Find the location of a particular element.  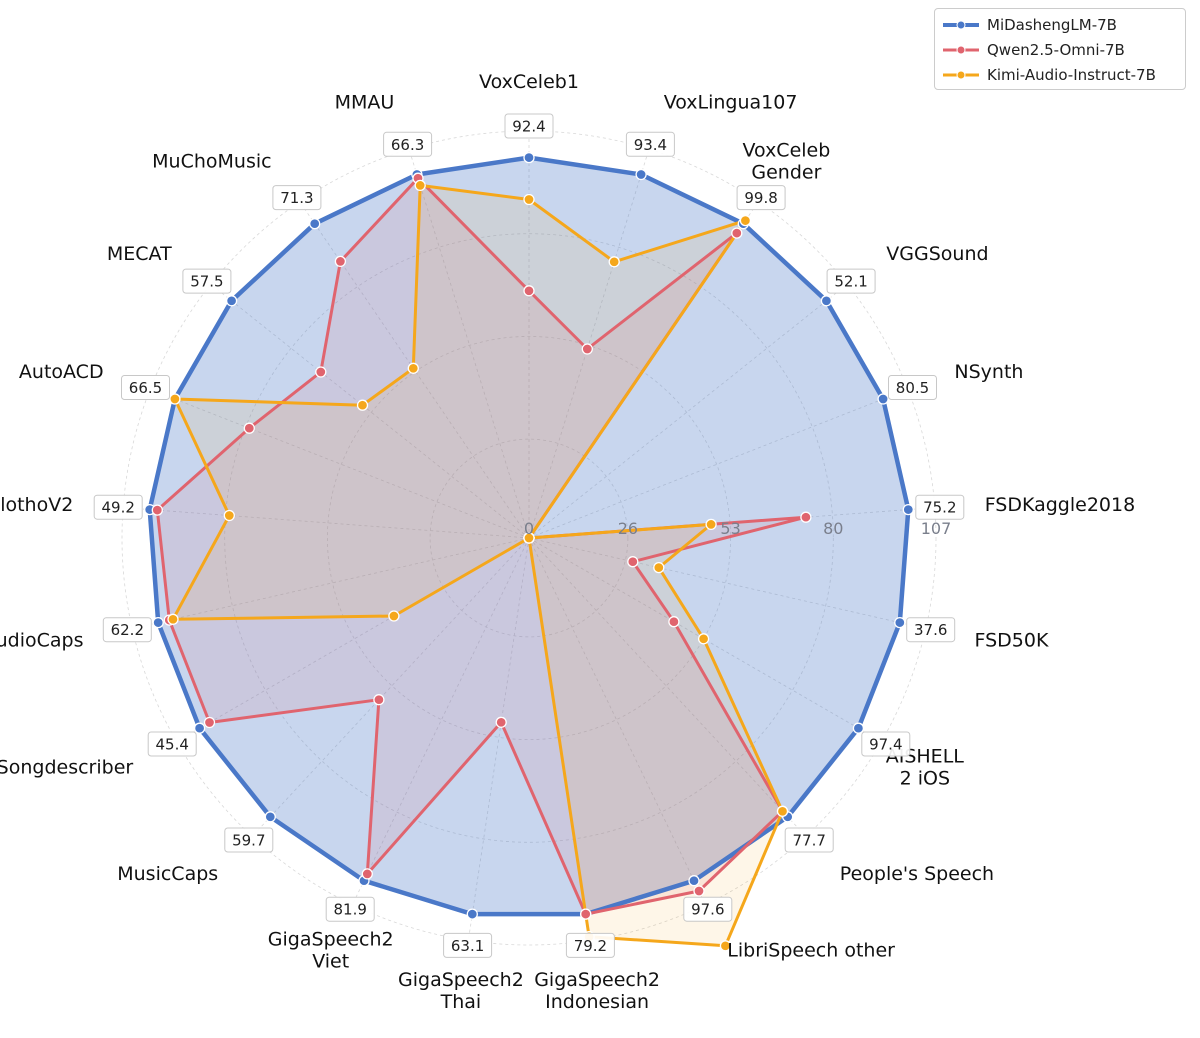

max-value-text: 49.2 is located at coordinates (117, 508).